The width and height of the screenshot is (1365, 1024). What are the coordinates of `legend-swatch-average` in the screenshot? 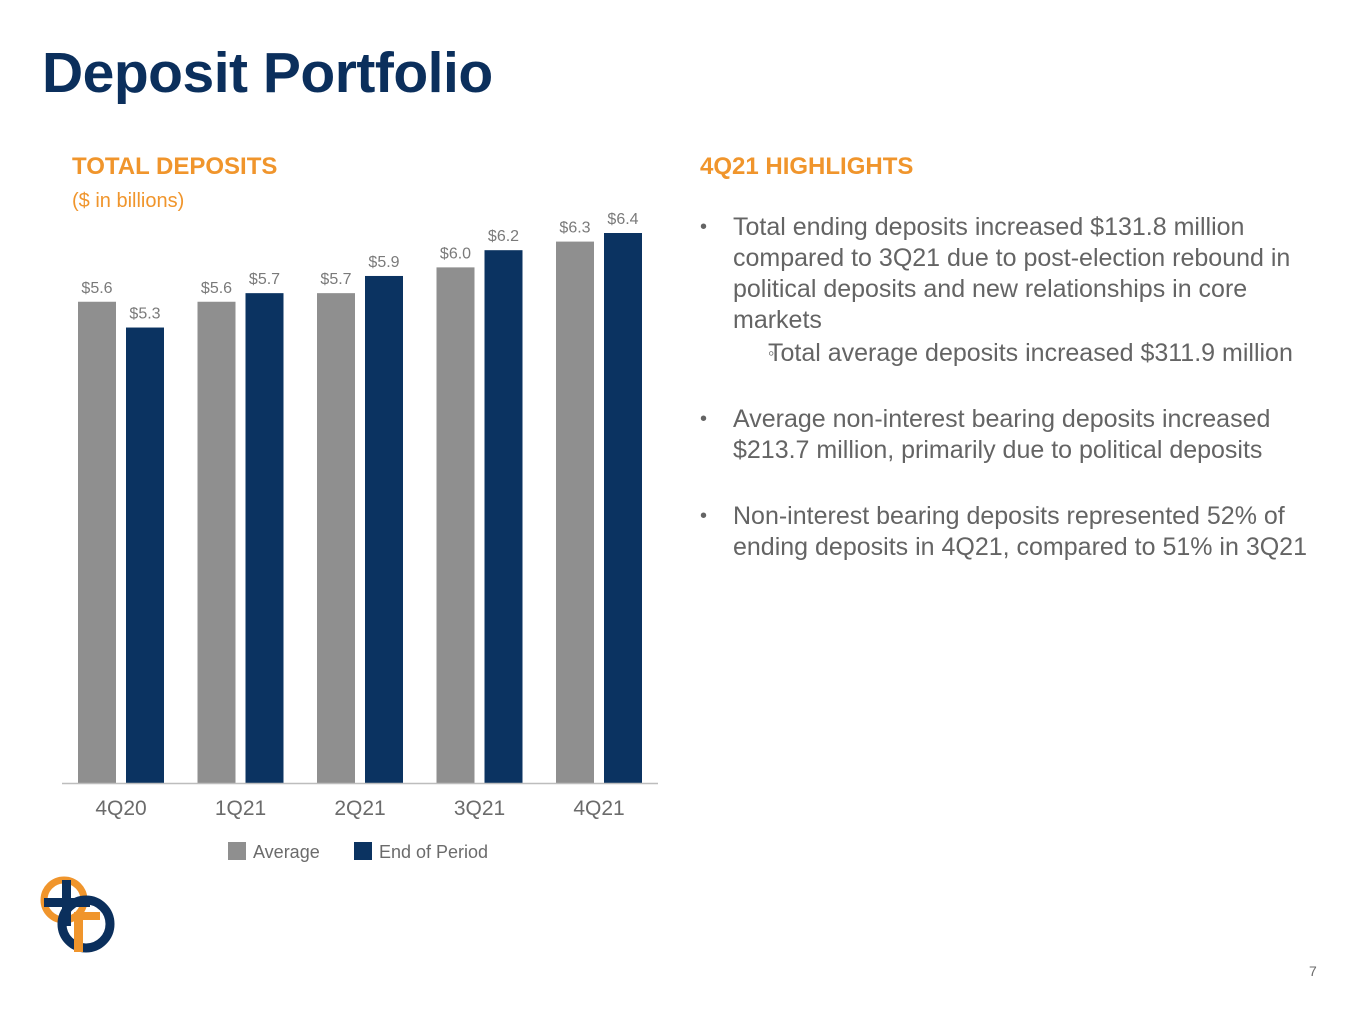 It's located at (237, 851).